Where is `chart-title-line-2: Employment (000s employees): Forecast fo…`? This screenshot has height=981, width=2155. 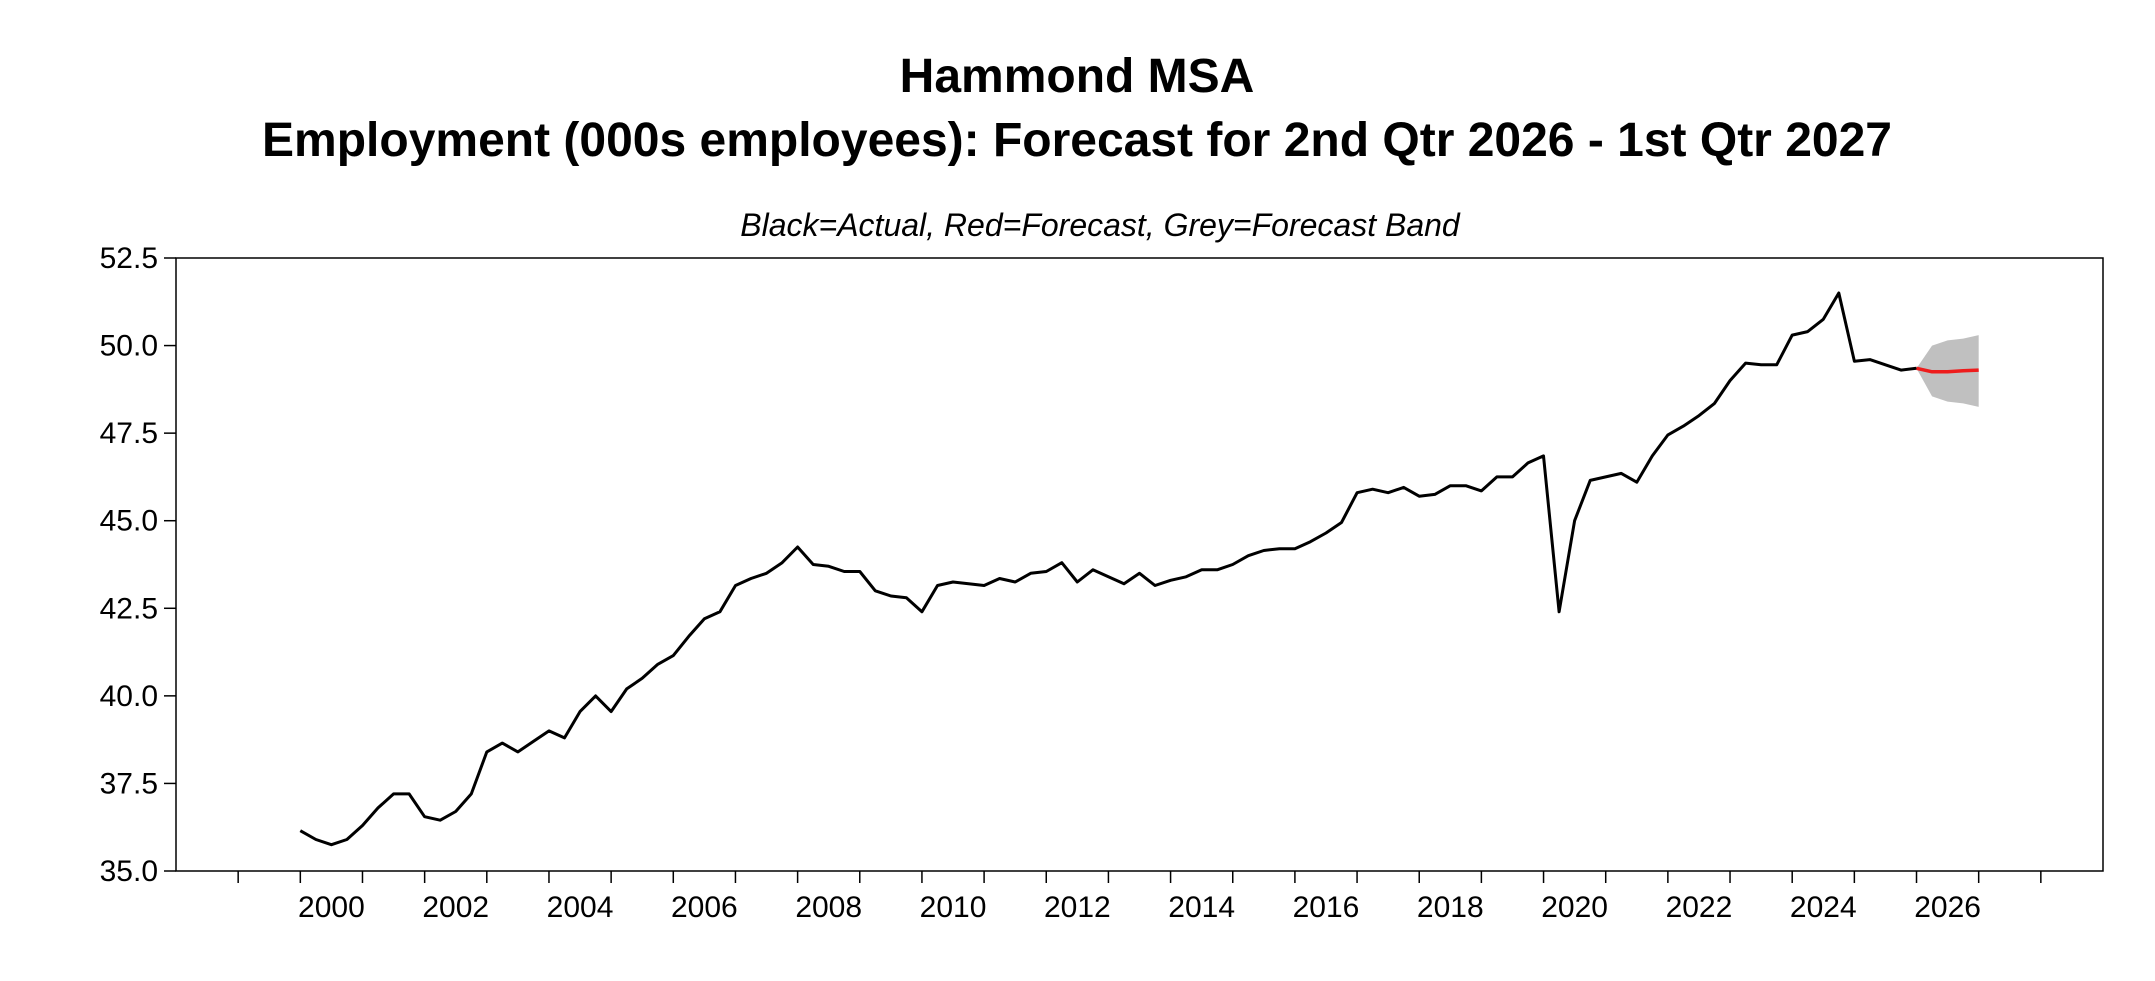
chart-title-line-2: Employment (000s employees): Forecast fo… is located at coordinates (1077, 140).